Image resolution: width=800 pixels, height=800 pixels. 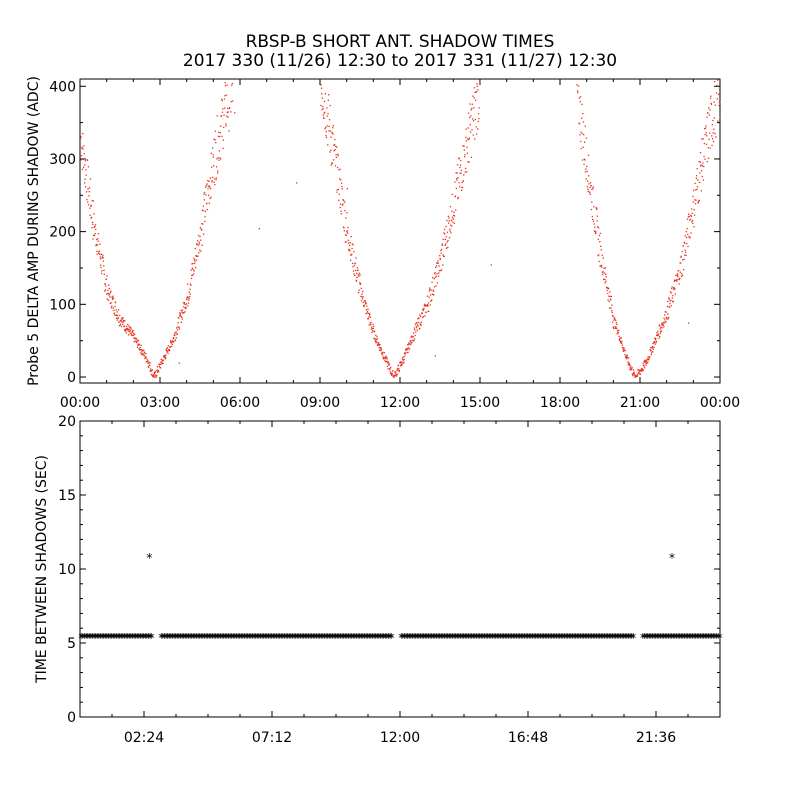 What do you see at coordinates (34, 231) in the screenshot?
I see `top-y-axis-label: Probe 5 DELTA AMP DURING SHADOW (ADC)` at bounding box center [34, 231].